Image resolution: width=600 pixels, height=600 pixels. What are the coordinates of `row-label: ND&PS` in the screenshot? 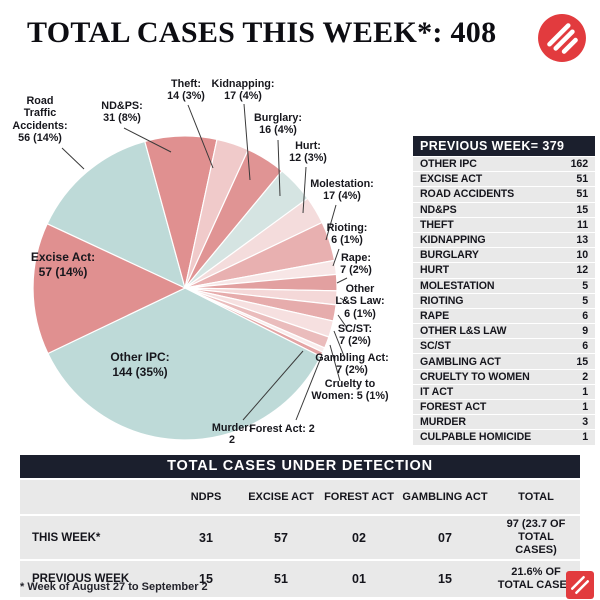 It's located at (438, 209).